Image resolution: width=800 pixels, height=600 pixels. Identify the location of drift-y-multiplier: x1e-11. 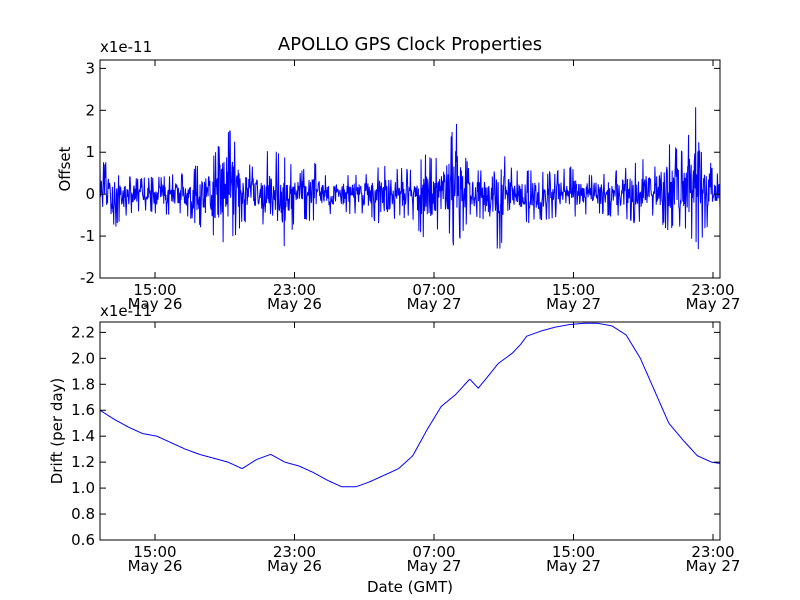
(126, 311).